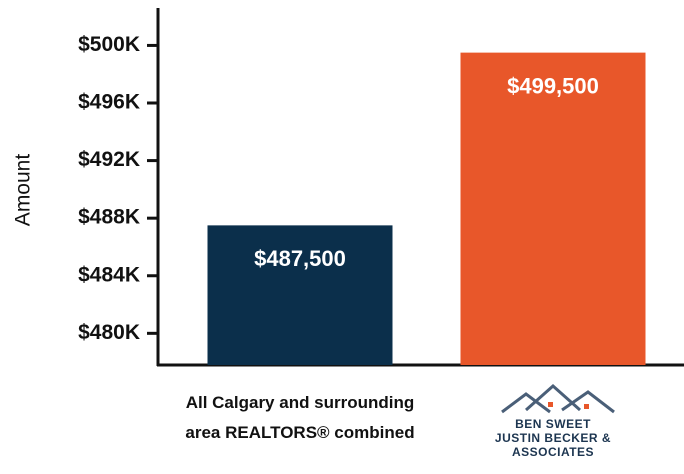 The height and width of the screenshot is (474, 684). Describe the element at coordinates (300, 295) in the screenshot. I see `bar` at that location.